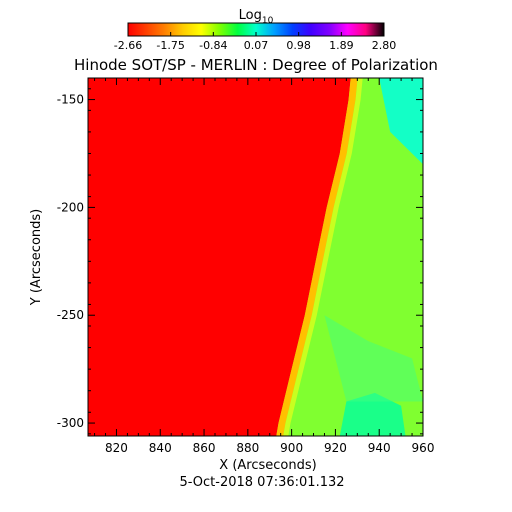  I want to click on x-tick-label: 960, so click(423, 448).